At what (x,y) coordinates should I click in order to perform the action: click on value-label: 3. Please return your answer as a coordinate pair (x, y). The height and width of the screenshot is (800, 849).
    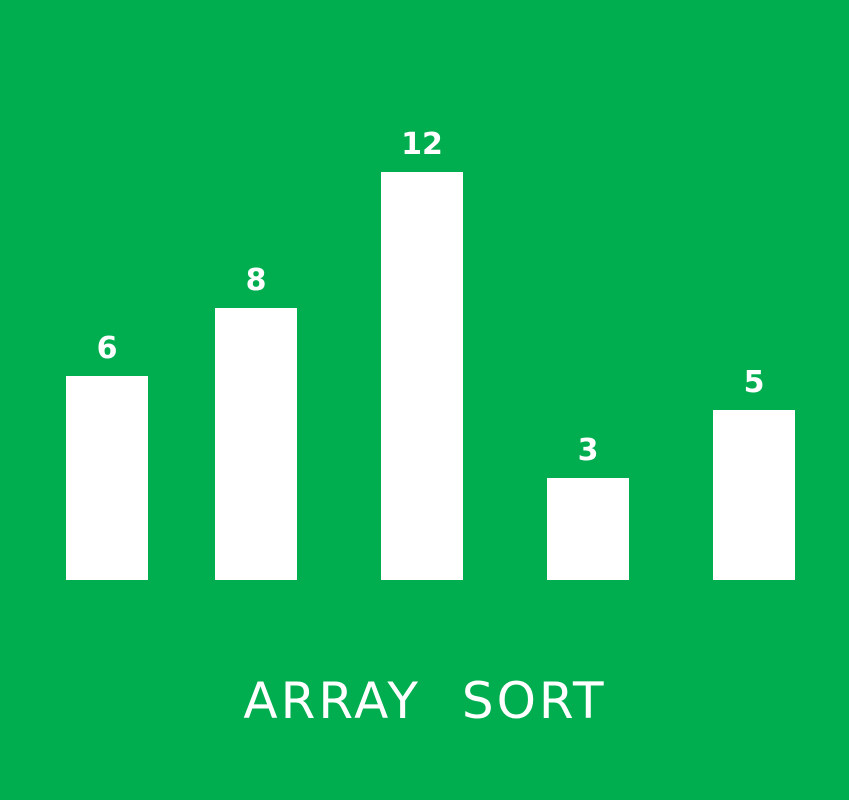
    Looking at the image, I should click on (588, 450).